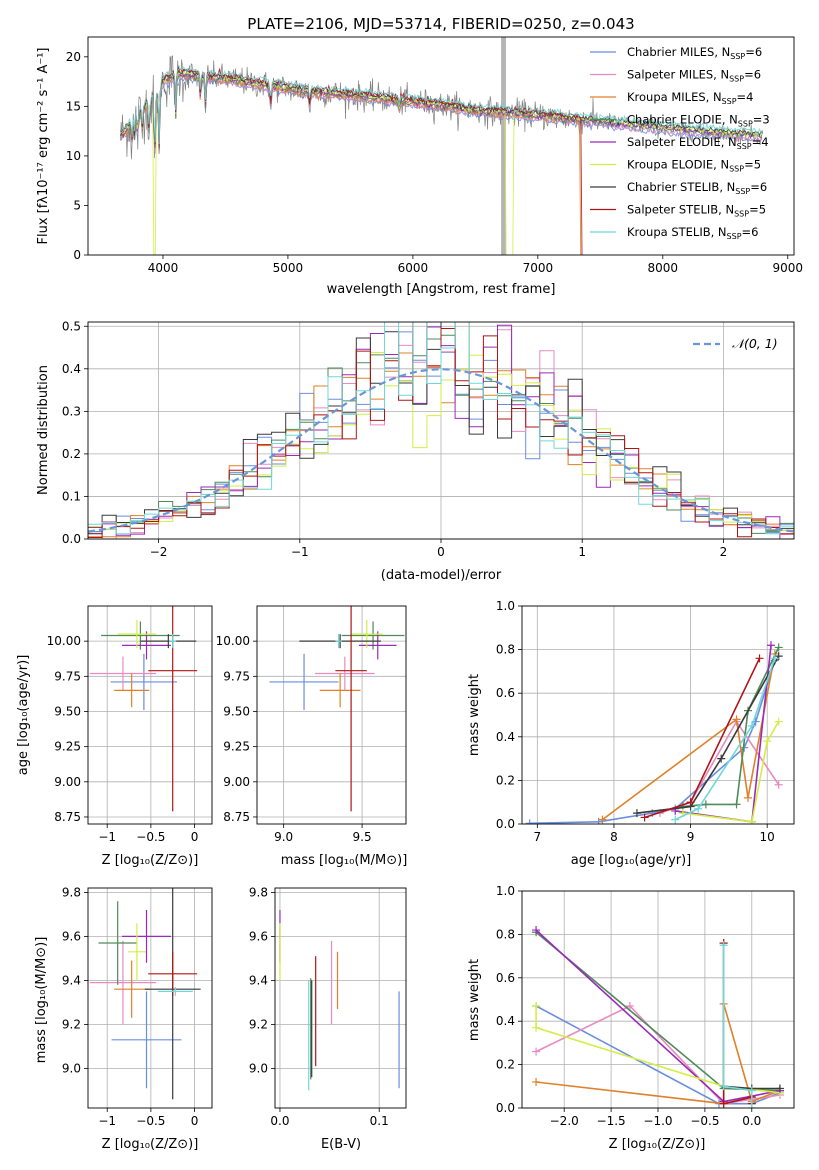  Describe the element at coordinates (663, 268) in the screenshot. I see `x-tick-label: 8000` at that location.